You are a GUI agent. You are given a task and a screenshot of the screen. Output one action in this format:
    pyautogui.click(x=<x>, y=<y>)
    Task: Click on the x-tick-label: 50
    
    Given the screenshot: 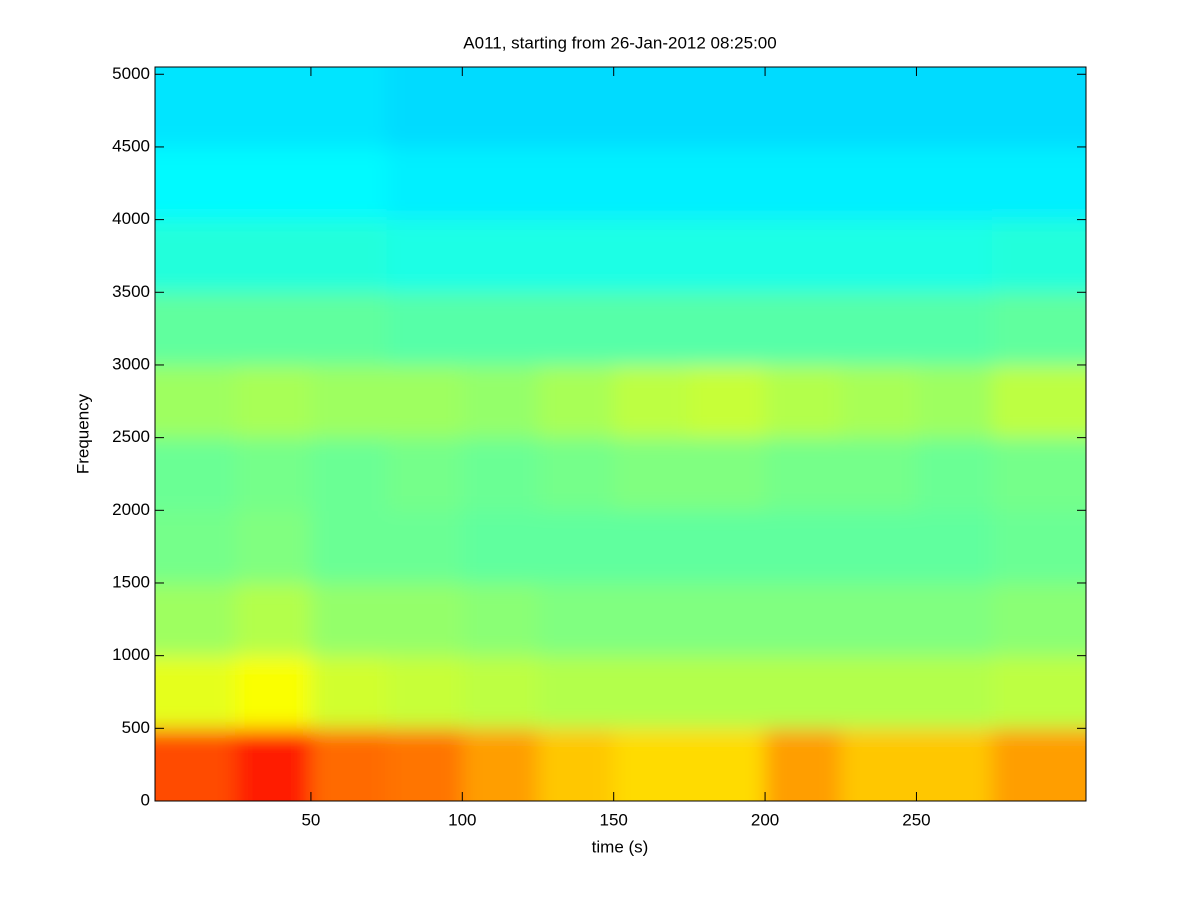 What is the action you would take?
    pyautogui.click(x=310, y=819)
    